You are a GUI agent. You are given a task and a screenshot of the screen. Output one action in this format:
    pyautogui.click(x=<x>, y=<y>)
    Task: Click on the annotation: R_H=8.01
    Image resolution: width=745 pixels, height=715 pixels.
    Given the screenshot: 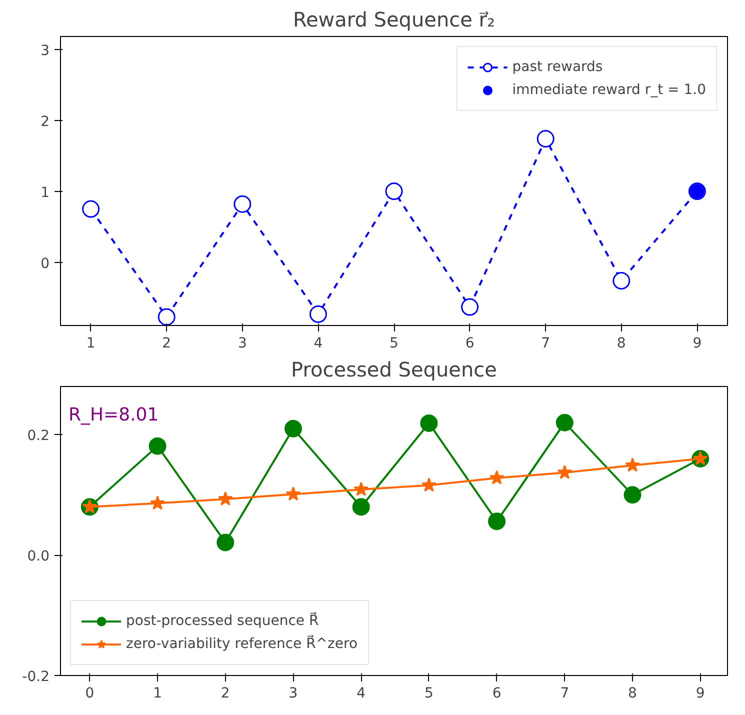 What is the action you would take?
    pyautogui.click(x=113, y=415)
    